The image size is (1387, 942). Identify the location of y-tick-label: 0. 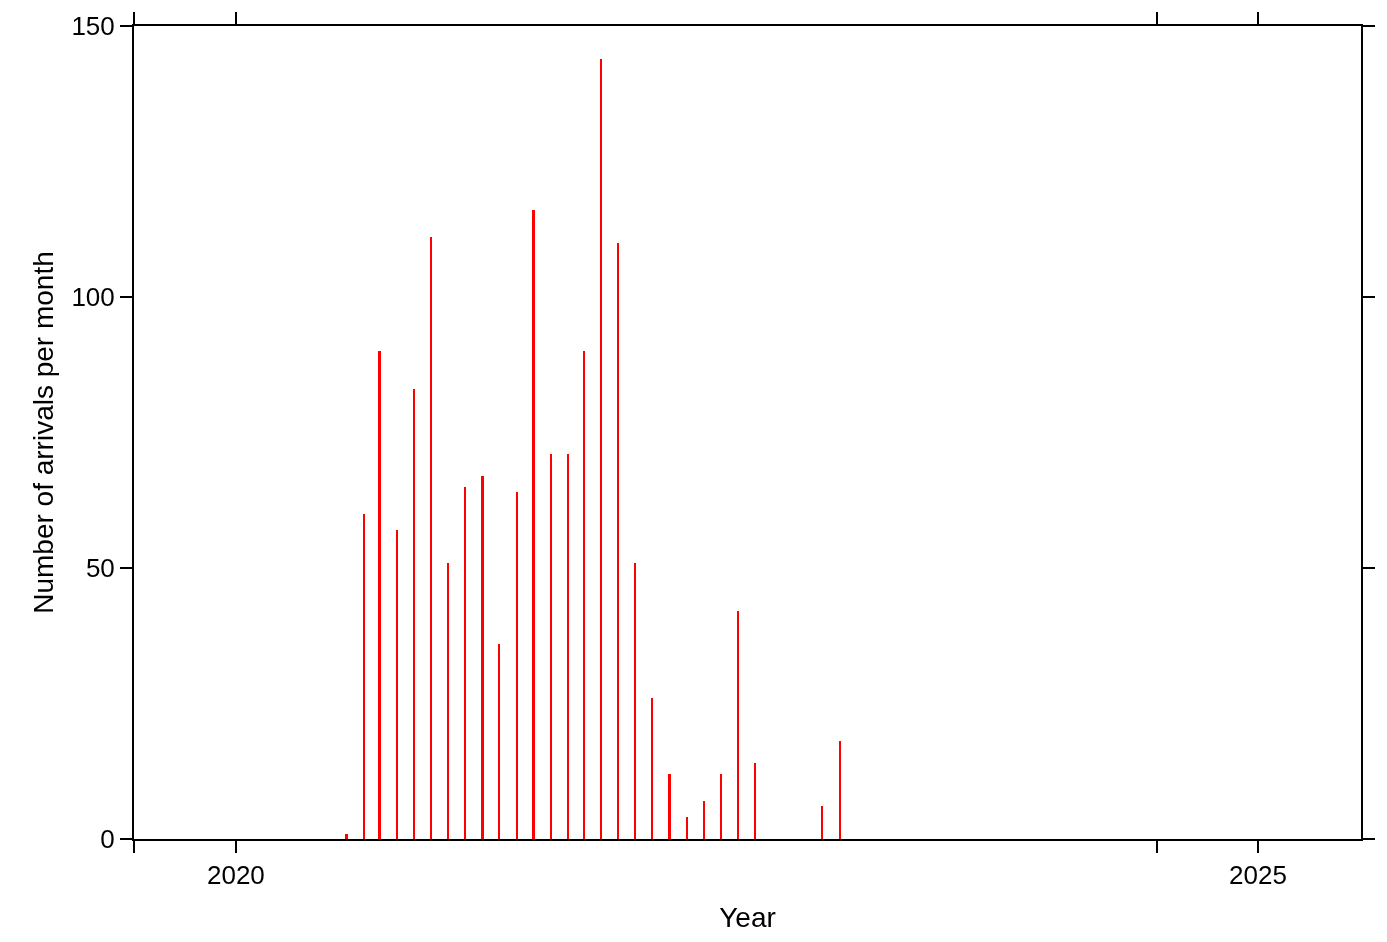
(107, 839).